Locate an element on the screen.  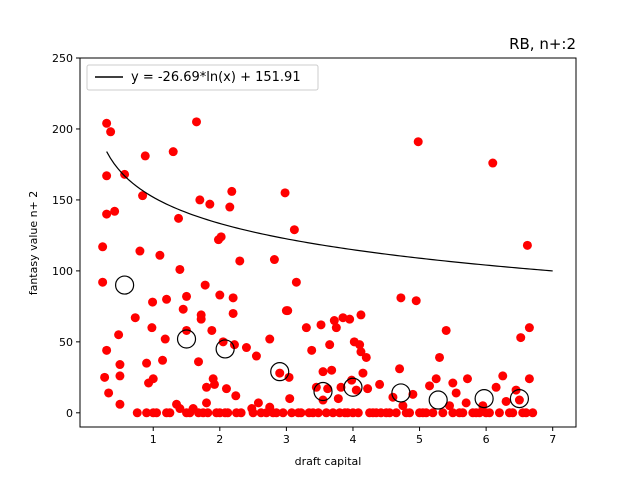
y-tick-label: 250 is located at coordinates (62, 58).